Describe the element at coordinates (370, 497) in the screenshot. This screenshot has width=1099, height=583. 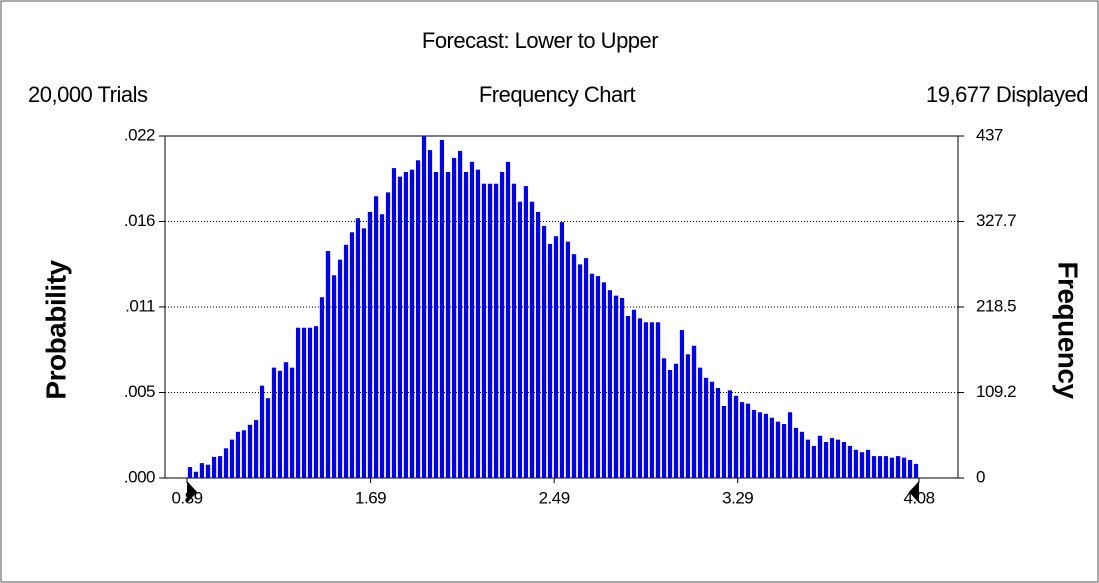
I see `x-tick-label: 1.69` at that location.